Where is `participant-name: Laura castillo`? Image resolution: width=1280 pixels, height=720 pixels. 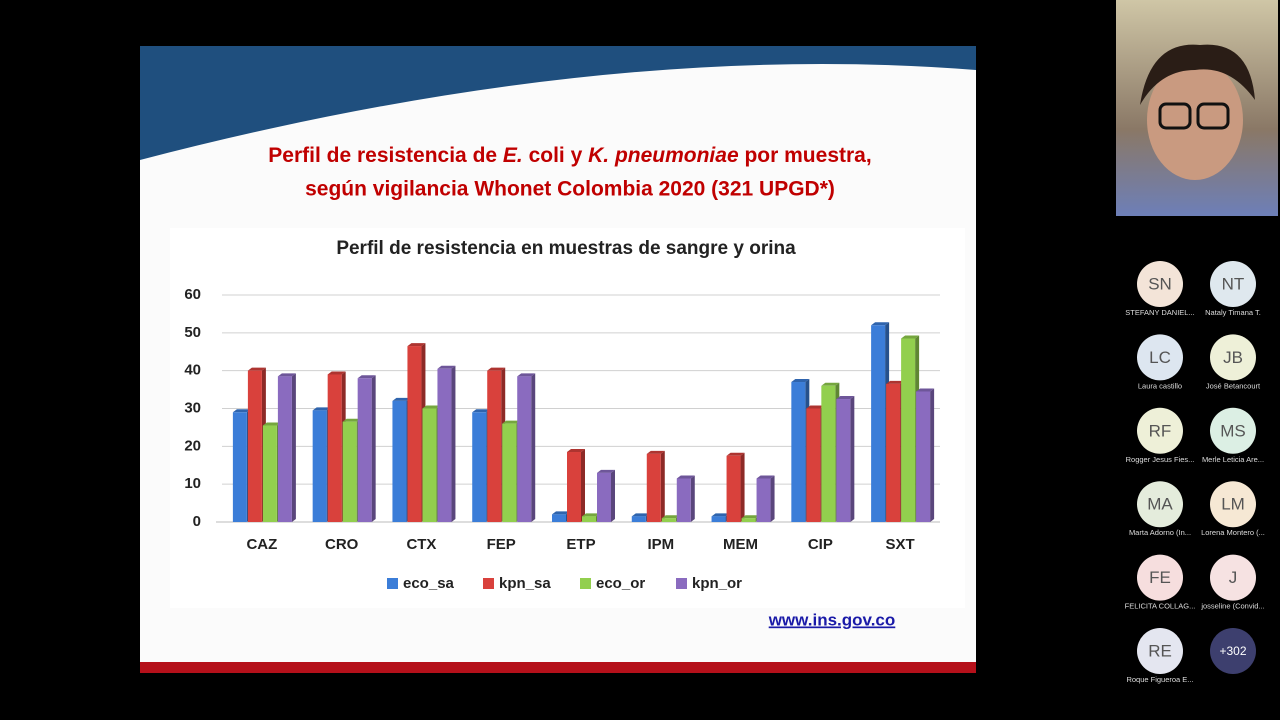
participant-name: Laura castillo is located at coordinates (1160, 385).